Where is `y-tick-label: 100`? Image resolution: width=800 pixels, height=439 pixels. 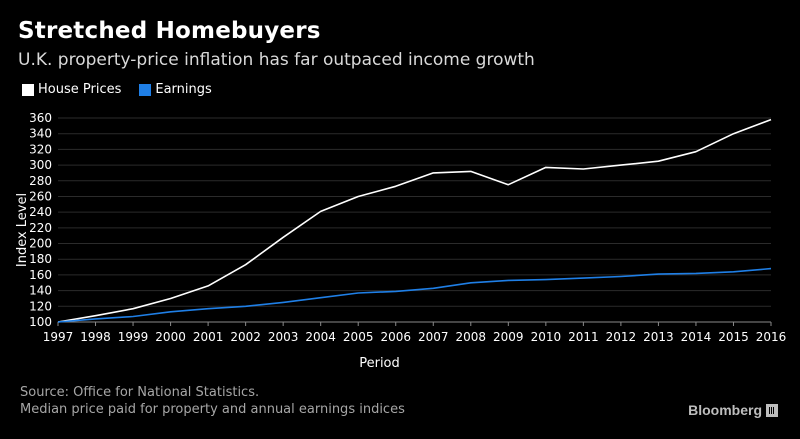
y-tick-label: 100 is located at coordinates (40, 322).